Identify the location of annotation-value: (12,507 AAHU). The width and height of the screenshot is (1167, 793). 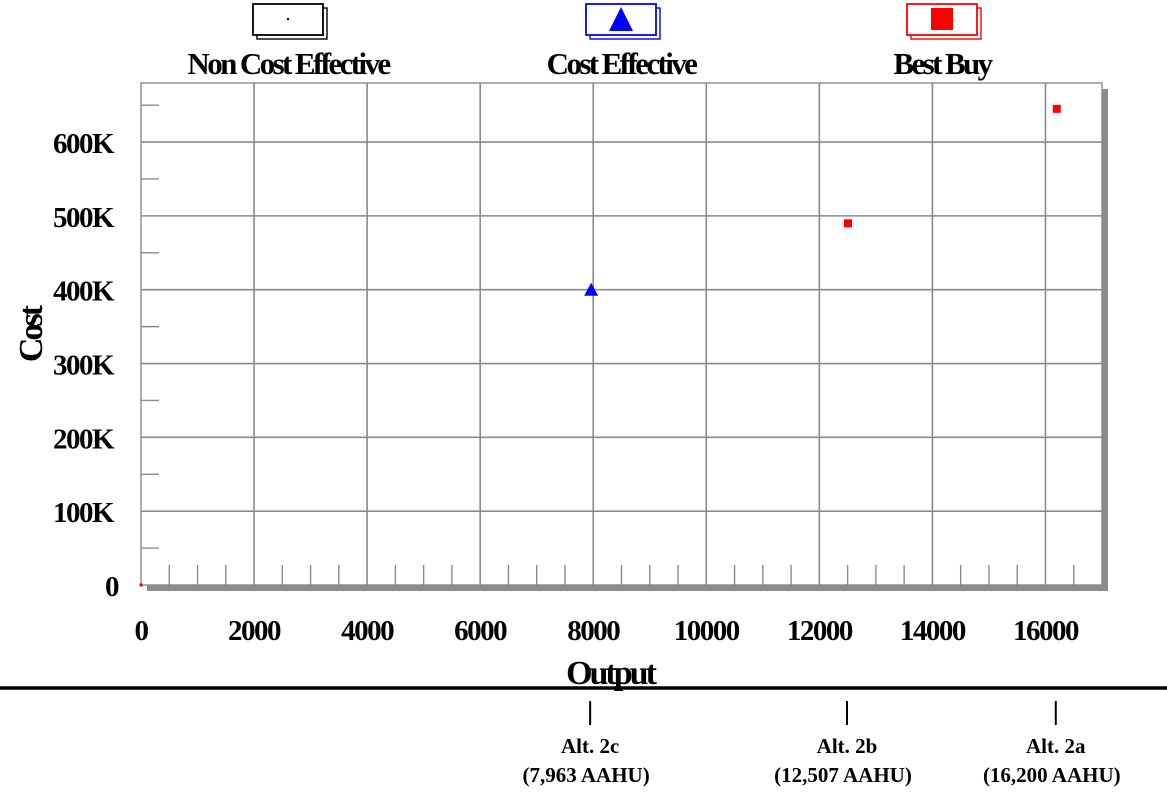
(843, 775).